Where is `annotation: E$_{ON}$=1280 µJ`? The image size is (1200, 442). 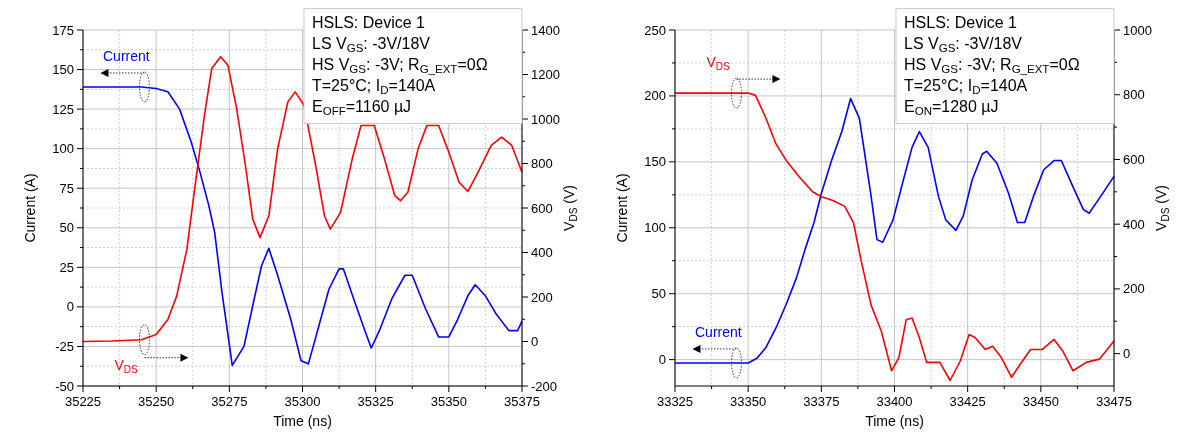 annotation: E$_{ON}$=1280 µJ is located at coordinates (951, 107).